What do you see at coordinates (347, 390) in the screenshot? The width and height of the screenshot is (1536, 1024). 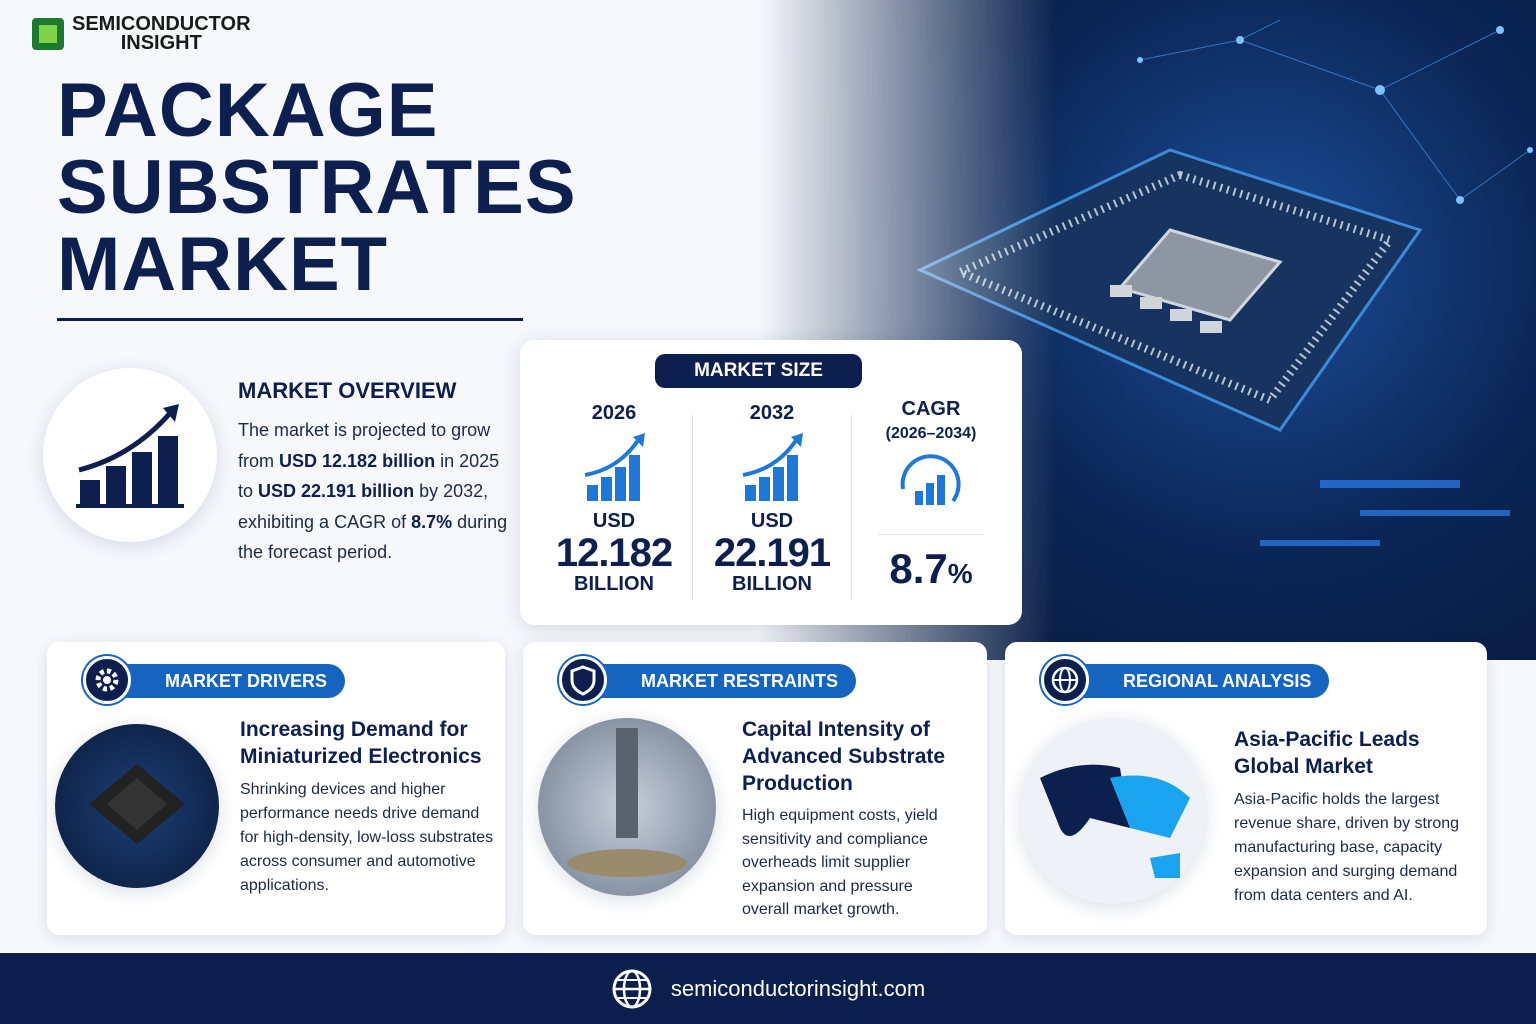 I see `overview-heading: MARKET OVERVIEW` at bounding box center [347, 390].